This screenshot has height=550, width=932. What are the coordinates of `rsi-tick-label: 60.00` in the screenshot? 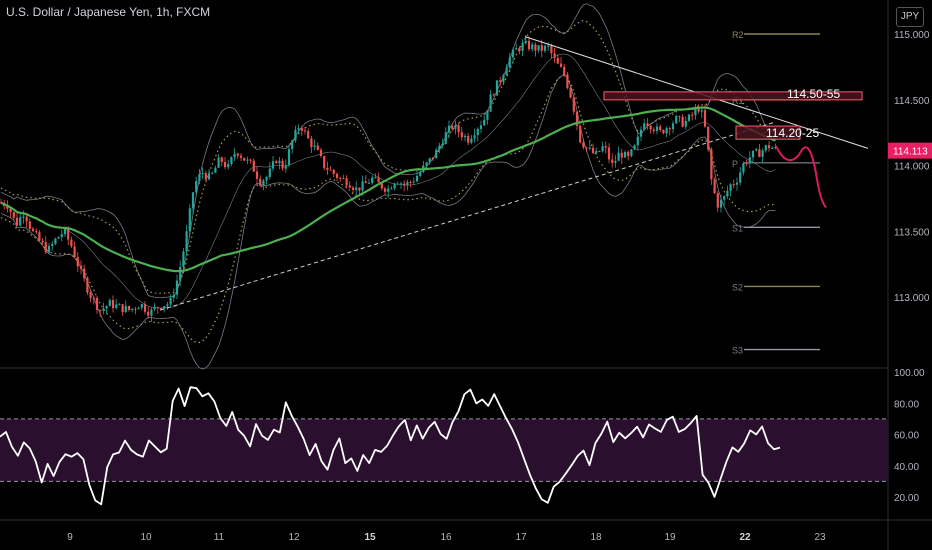 It's located at (906, 436).